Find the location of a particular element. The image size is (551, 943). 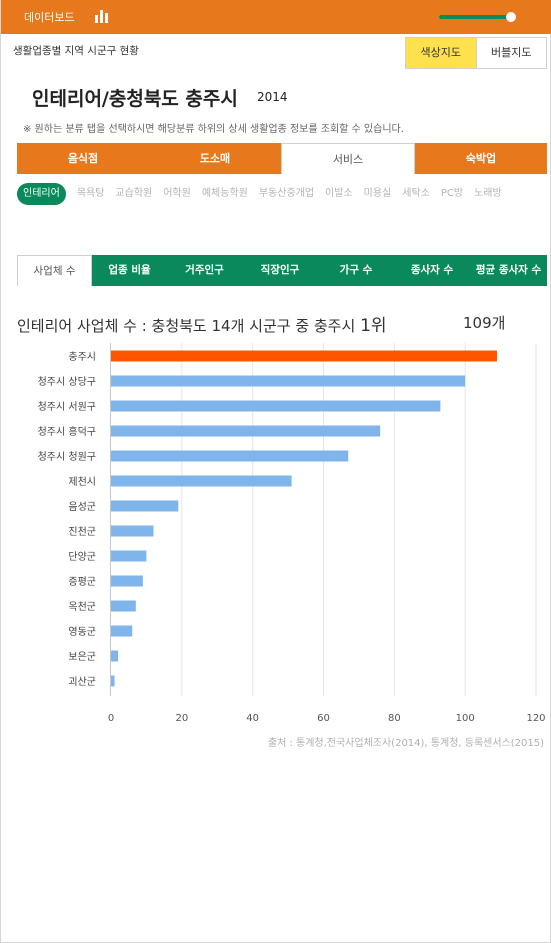

category-tabs: 음식점 도소매 서비스 숙박업 is located at coordinates (282, 158).